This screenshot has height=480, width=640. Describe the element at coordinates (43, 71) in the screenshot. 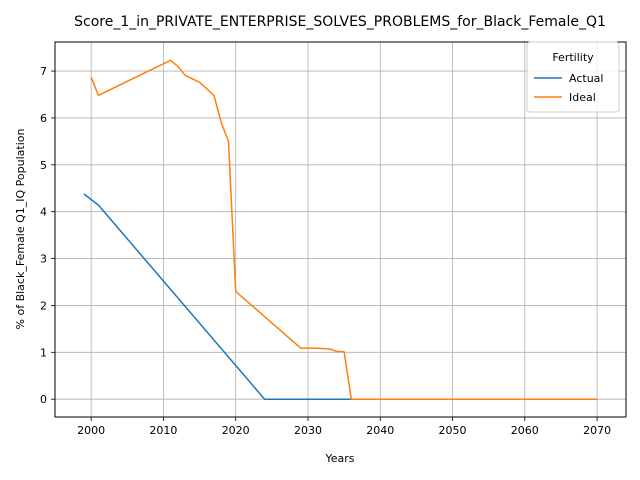

I see `y-tick-label: 7` at that location.